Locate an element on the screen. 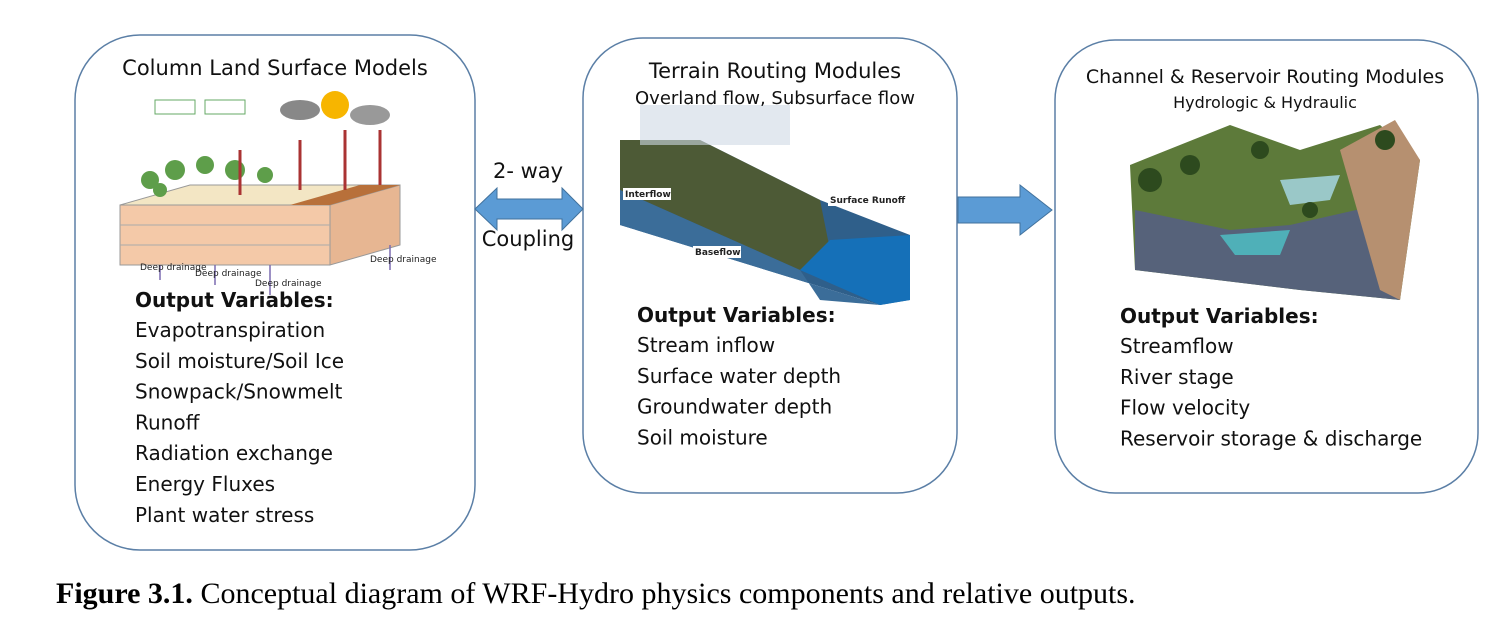  terrain-illustration is located at coordinates (765, 205).